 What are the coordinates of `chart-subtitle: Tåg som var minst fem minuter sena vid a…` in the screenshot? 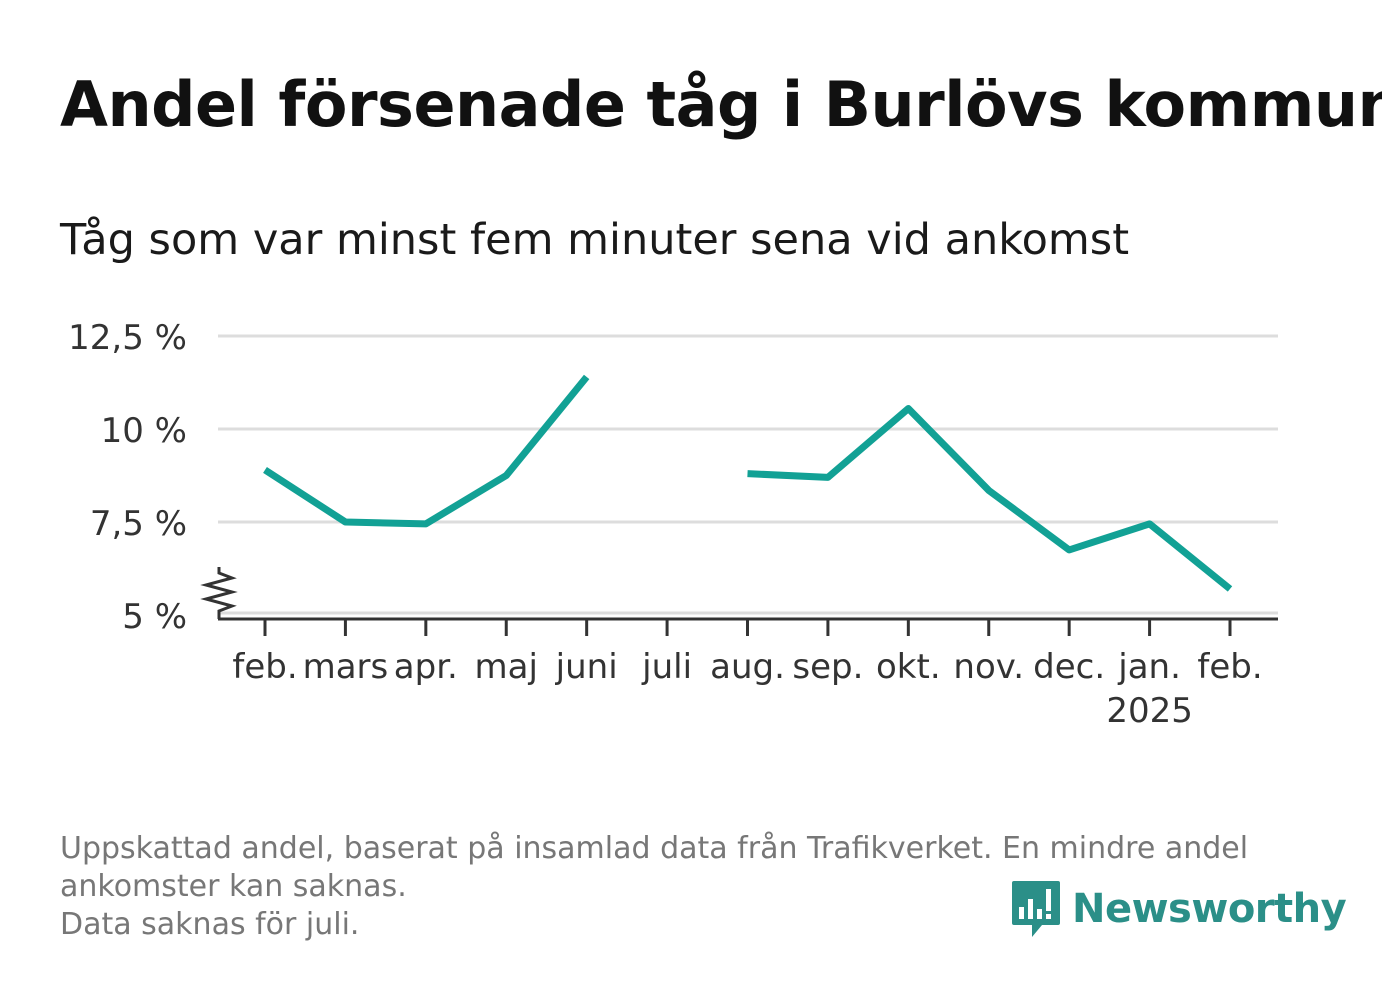 It's located at (595, 240).